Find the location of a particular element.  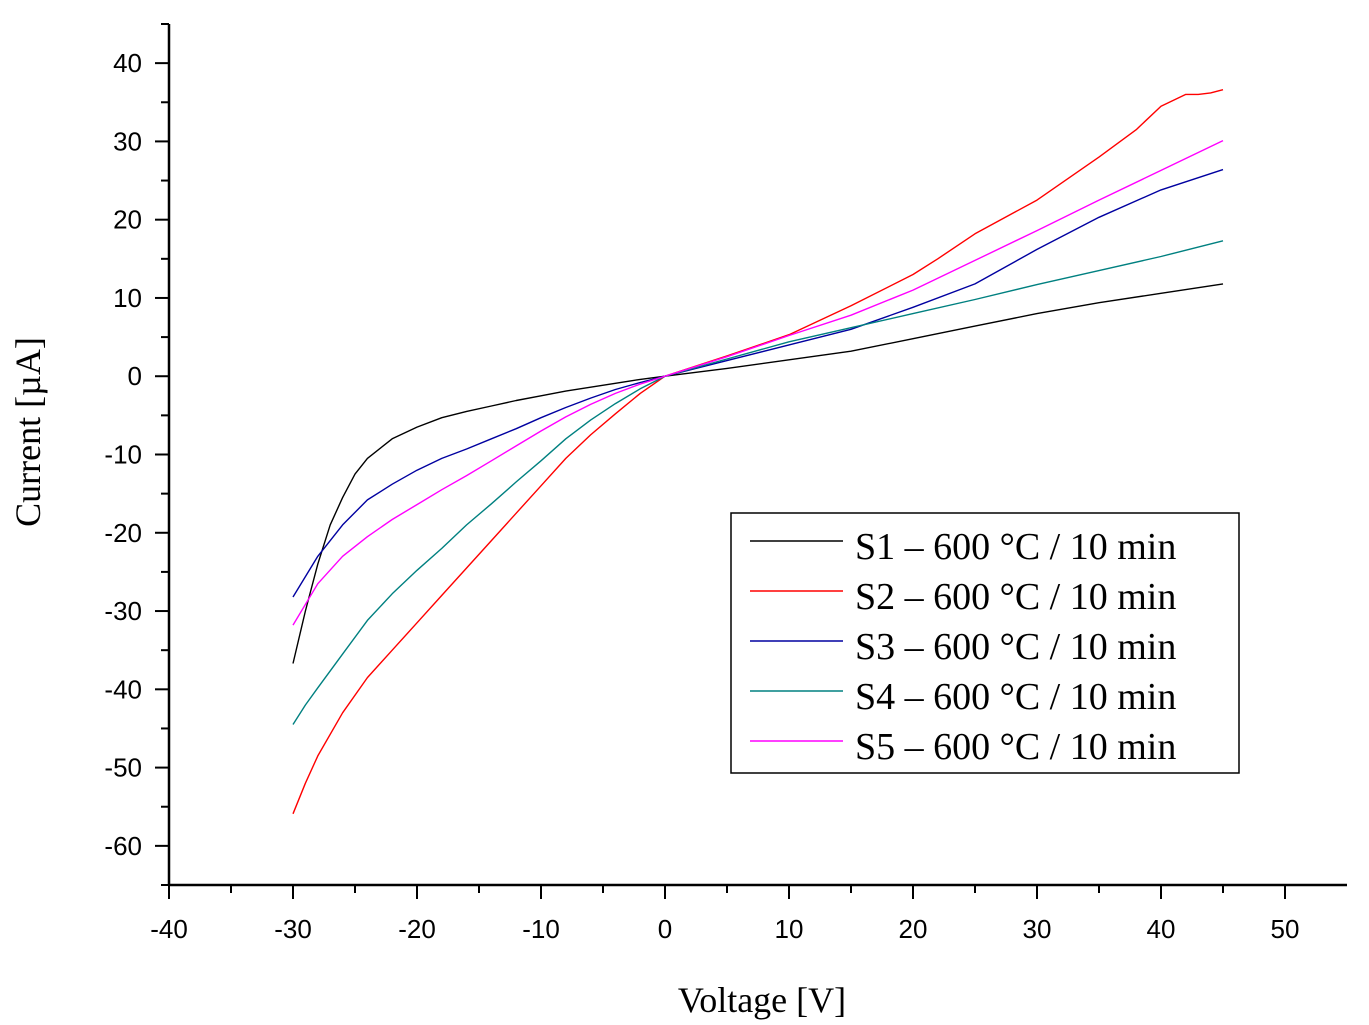

x-tick-label: 0 is located at coordinates (665, 929).